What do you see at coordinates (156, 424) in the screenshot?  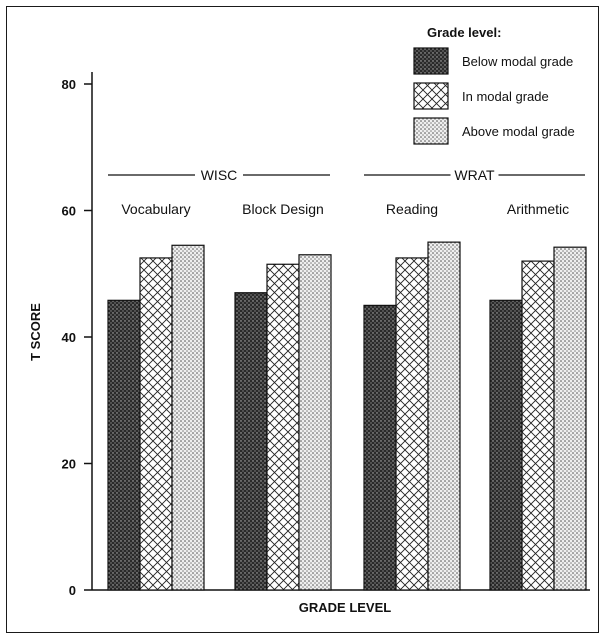 I see `bar-in-modal-grade-vocabulary` at bounding box center [156, 424].